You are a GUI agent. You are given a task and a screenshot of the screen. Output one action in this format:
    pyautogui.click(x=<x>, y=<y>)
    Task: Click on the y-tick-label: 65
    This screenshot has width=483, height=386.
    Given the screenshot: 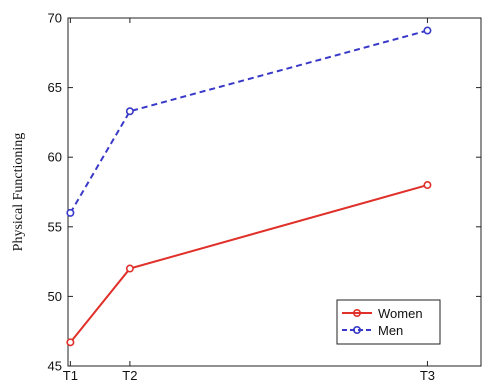 What is the action you would take?
    pyautogui.click(x=55, y=87)
    